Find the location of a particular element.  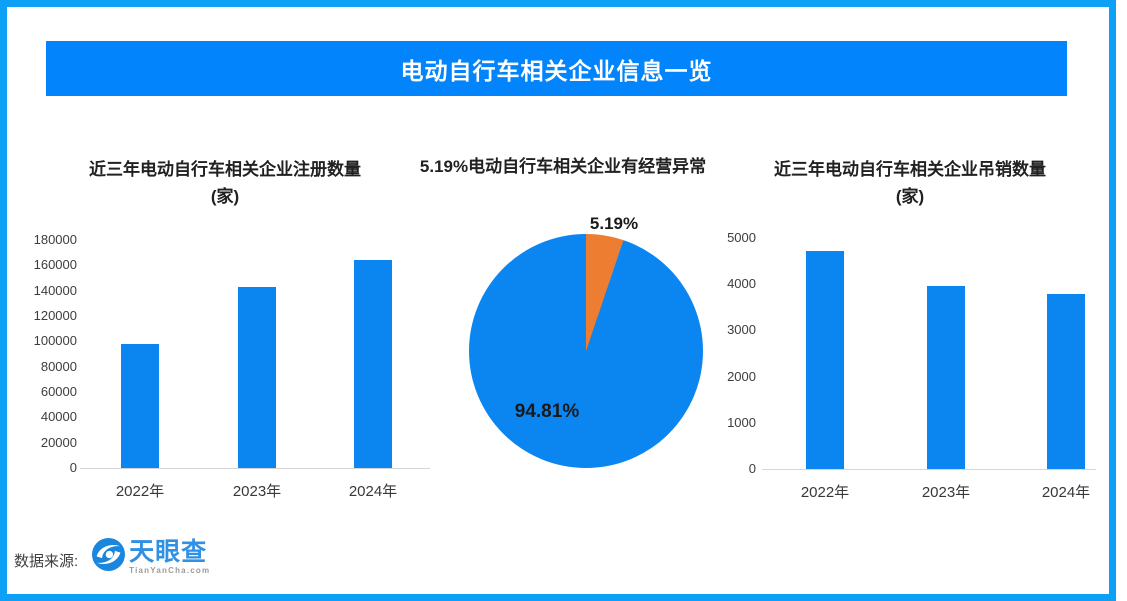

abnormal-pie-chart-title: 5.19%电动自行车相关企业有经营异常 is located at coordinates (563, 166).